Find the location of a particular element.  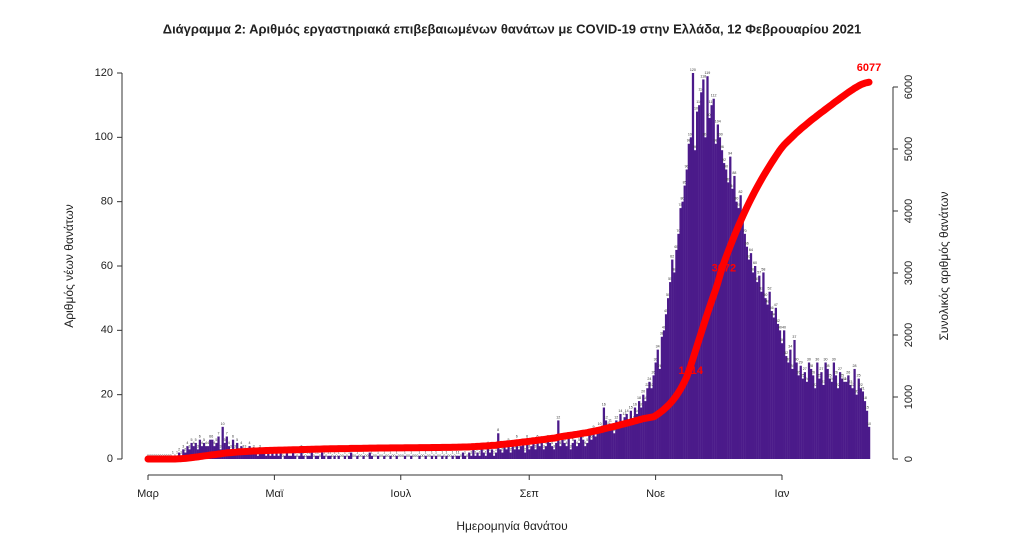

bar-value-label: 118 is located at coordinates (703, 76).